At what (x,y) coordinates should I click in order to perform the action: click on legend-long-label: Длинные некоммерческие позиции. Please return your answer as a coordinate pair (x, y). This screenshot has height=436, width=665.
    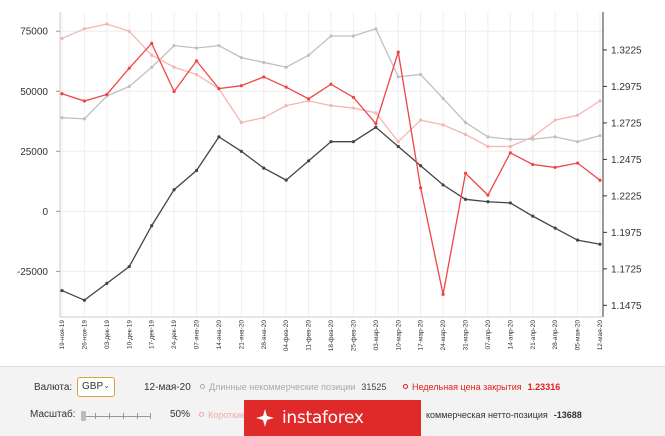
    Looking at the image, I should click on (282, 387).